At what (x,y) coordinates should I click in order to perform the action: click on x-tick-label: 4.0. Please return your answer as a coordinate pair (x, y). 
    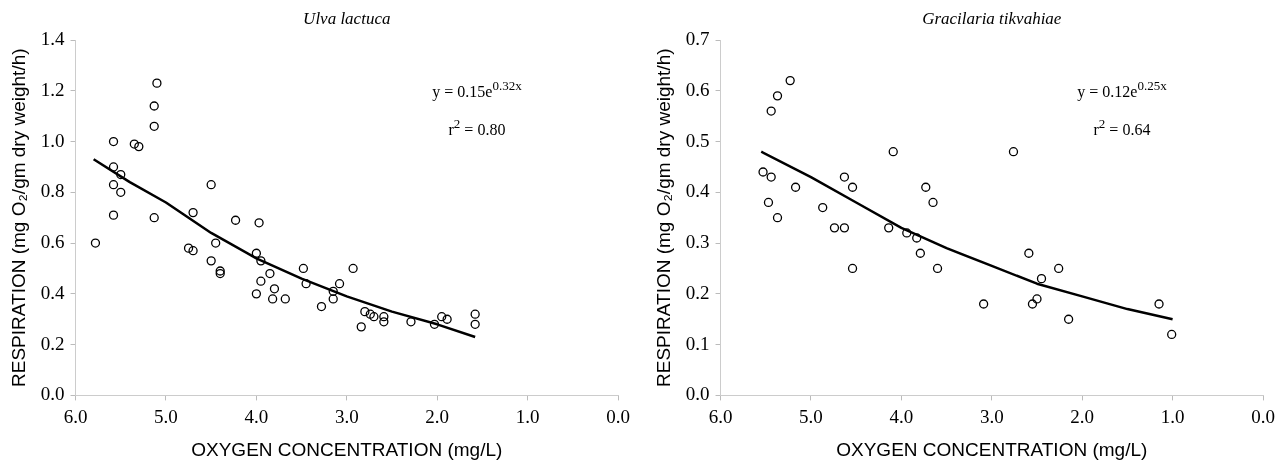
    Looking at the image, I should click on (256, 416).